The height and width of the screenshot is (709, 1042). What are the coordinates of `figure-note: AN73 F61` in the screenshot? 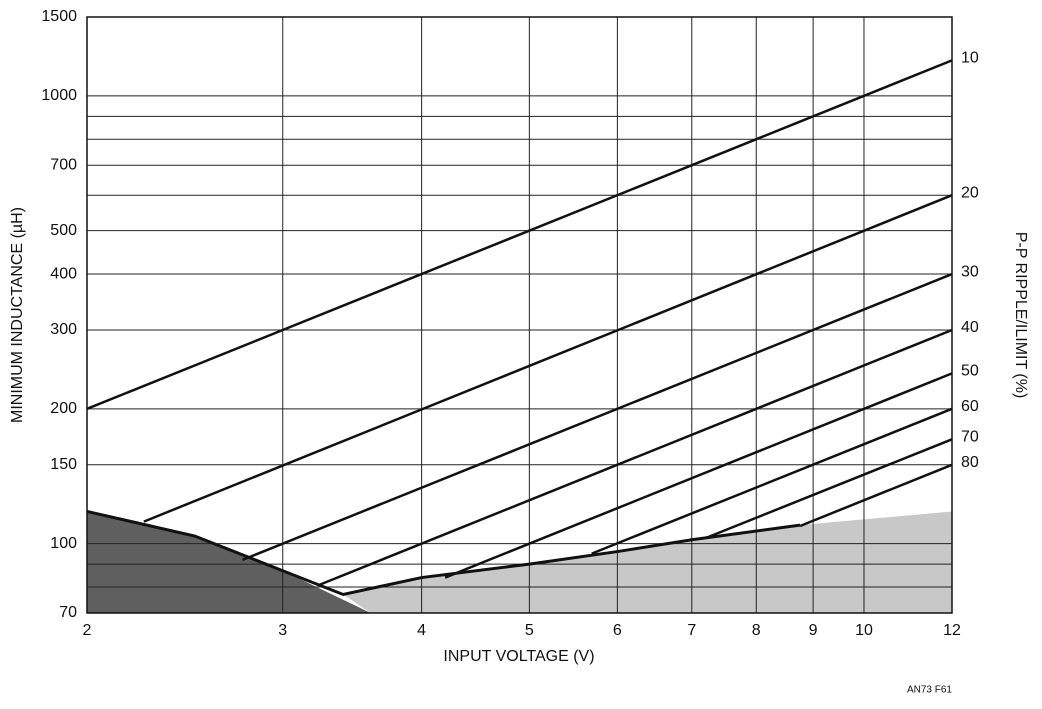 It's located at (929, 690).